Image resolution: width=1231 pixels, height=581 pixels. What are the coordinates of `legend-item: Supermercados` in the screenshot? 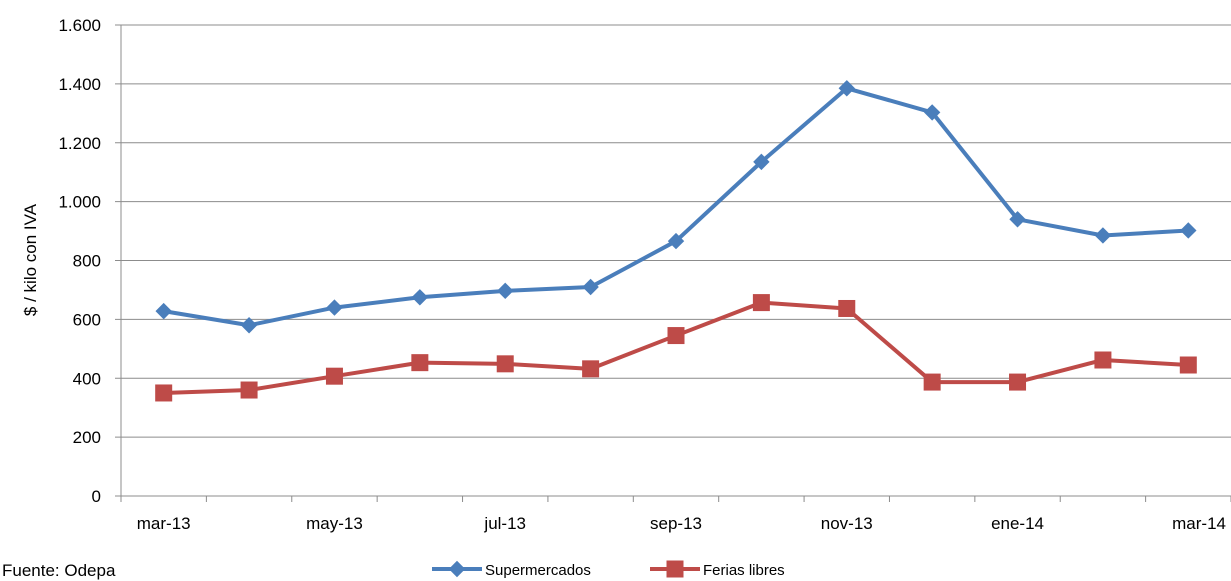 It's located at (511, 569).